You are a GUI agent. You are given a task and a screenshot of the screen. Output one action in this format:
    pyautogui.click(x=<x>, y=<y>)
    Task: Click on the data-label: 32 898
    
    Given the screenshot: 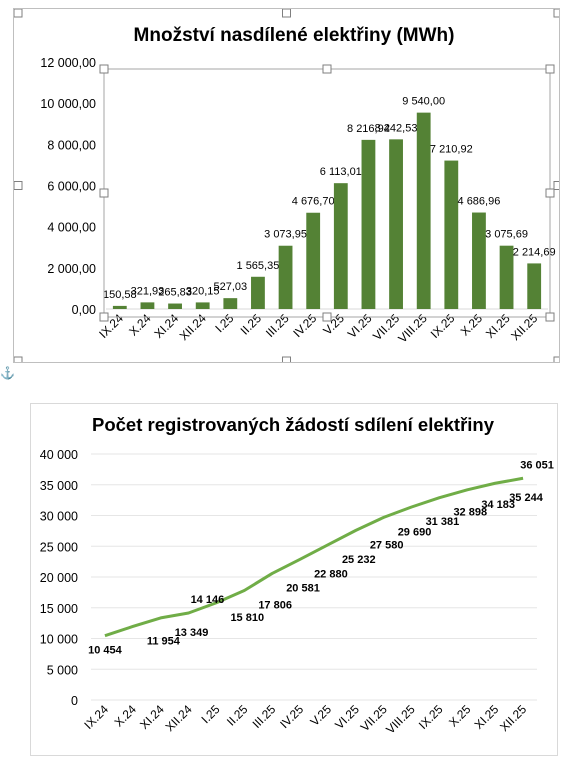 What is the action you would take?
    pyautogui.click(x=470, y=513)
    